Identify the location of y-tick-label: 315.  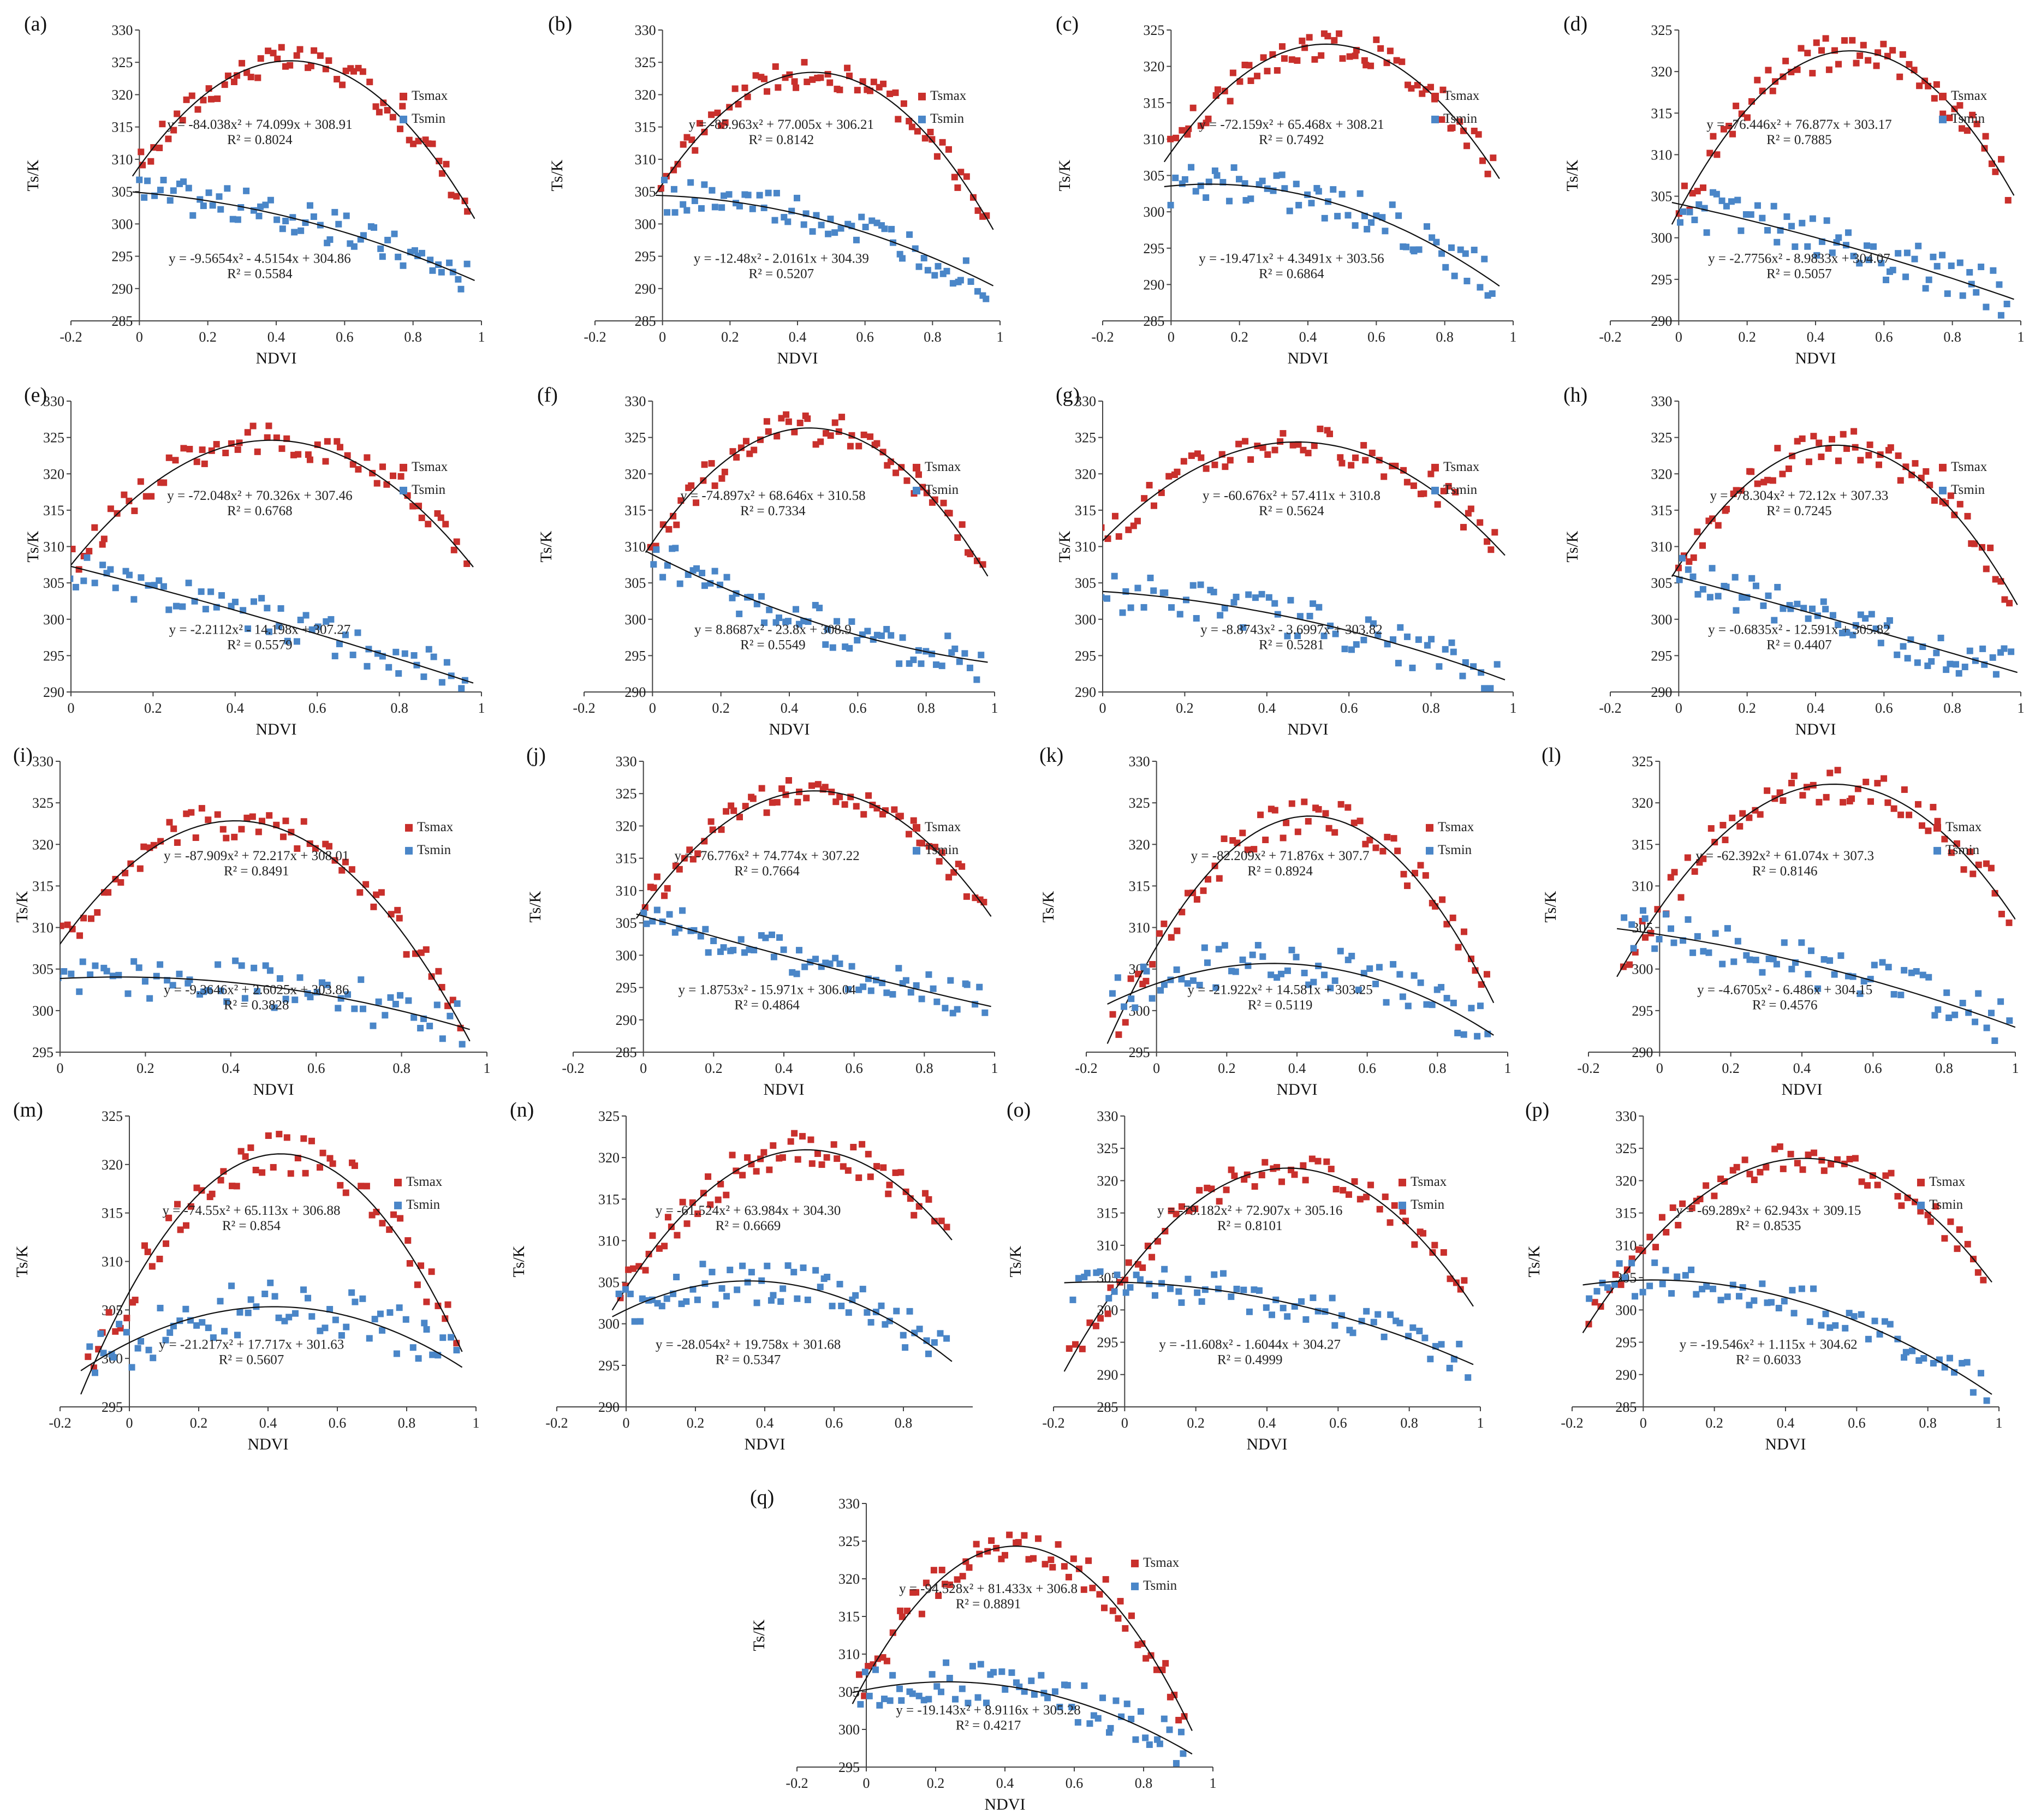
(849, 1617).